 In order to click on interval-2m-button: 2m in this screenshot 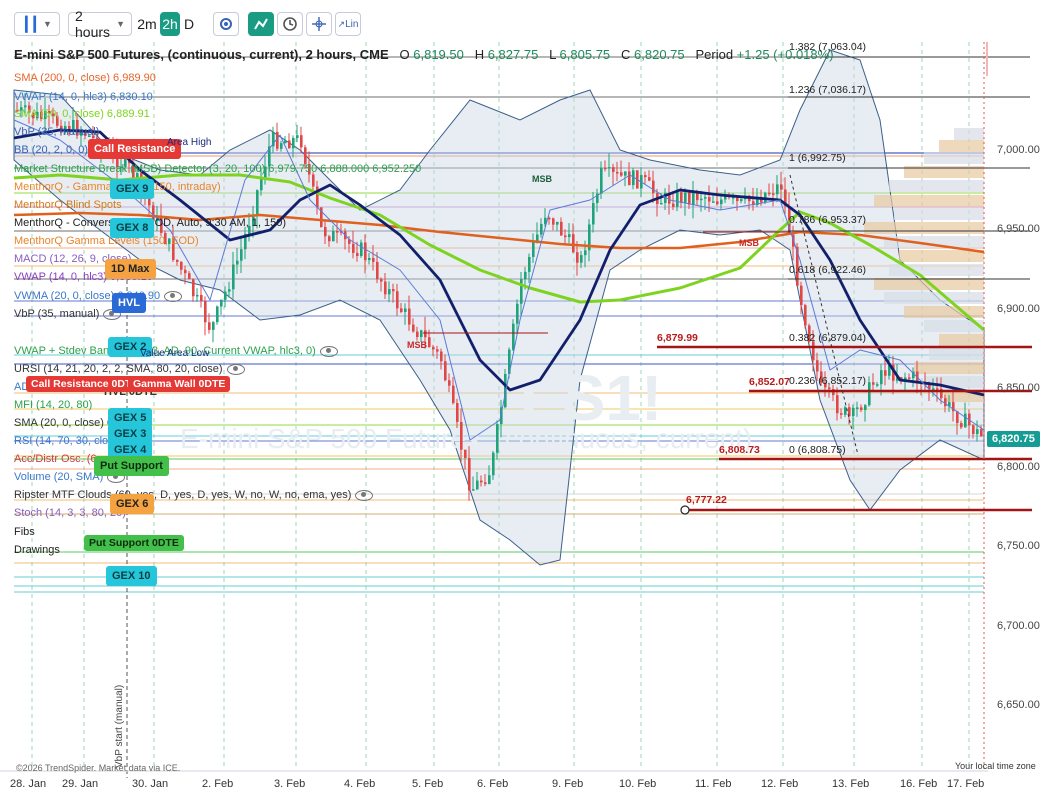, I will do `click(147, 24)`.